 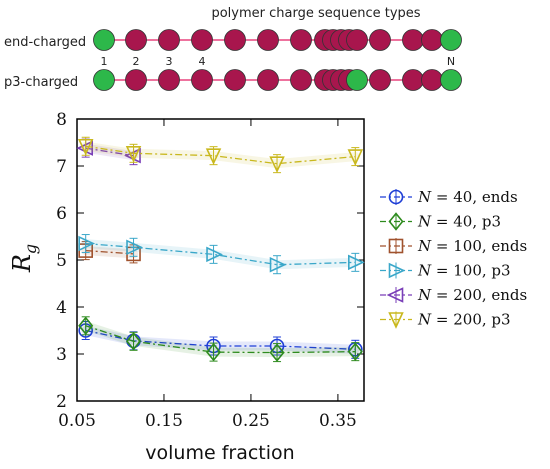 What do you see at coordinates (472, 246) in the screenshot?
I see `legend-label: N = 100, ends` at bounding box center [472, 246].